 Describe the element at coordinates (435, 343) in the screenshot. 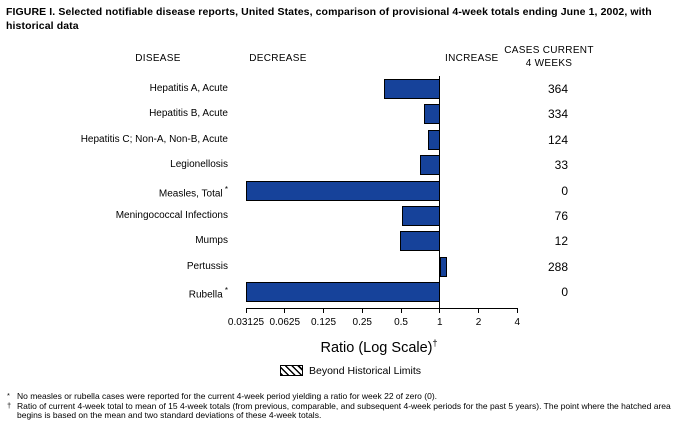

I see `dagger-superscript: †` at that location.